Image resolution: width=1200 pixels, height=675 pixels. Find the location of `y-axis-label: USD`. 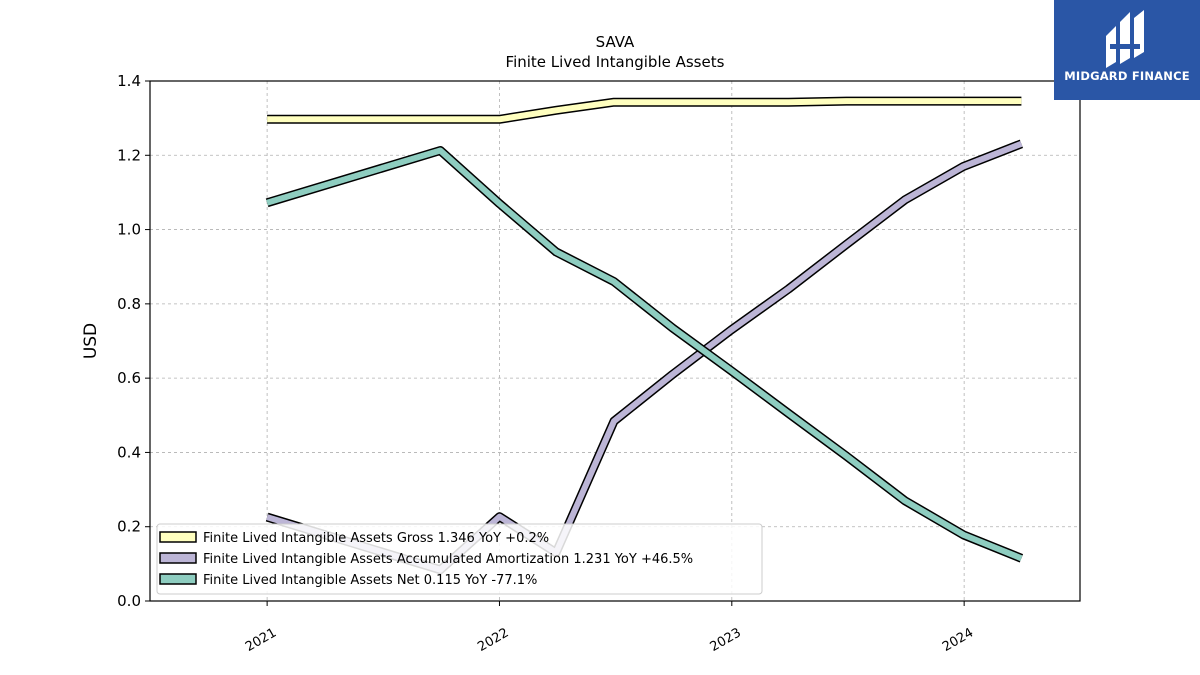

y-axis-label: USD is located at coordinates (91, 341).